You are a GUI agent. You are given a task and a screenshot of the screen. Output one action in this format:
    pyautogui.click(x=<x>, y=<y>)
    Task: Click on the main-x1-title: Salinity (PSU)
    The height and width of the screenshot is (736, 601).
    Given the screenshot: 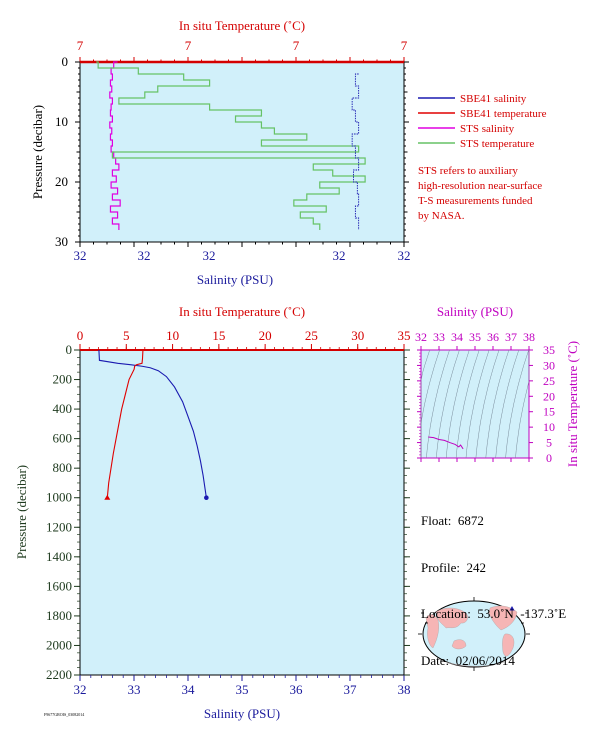 What is the action you would take?
    pyautogui.click(x=242, y=713)
    